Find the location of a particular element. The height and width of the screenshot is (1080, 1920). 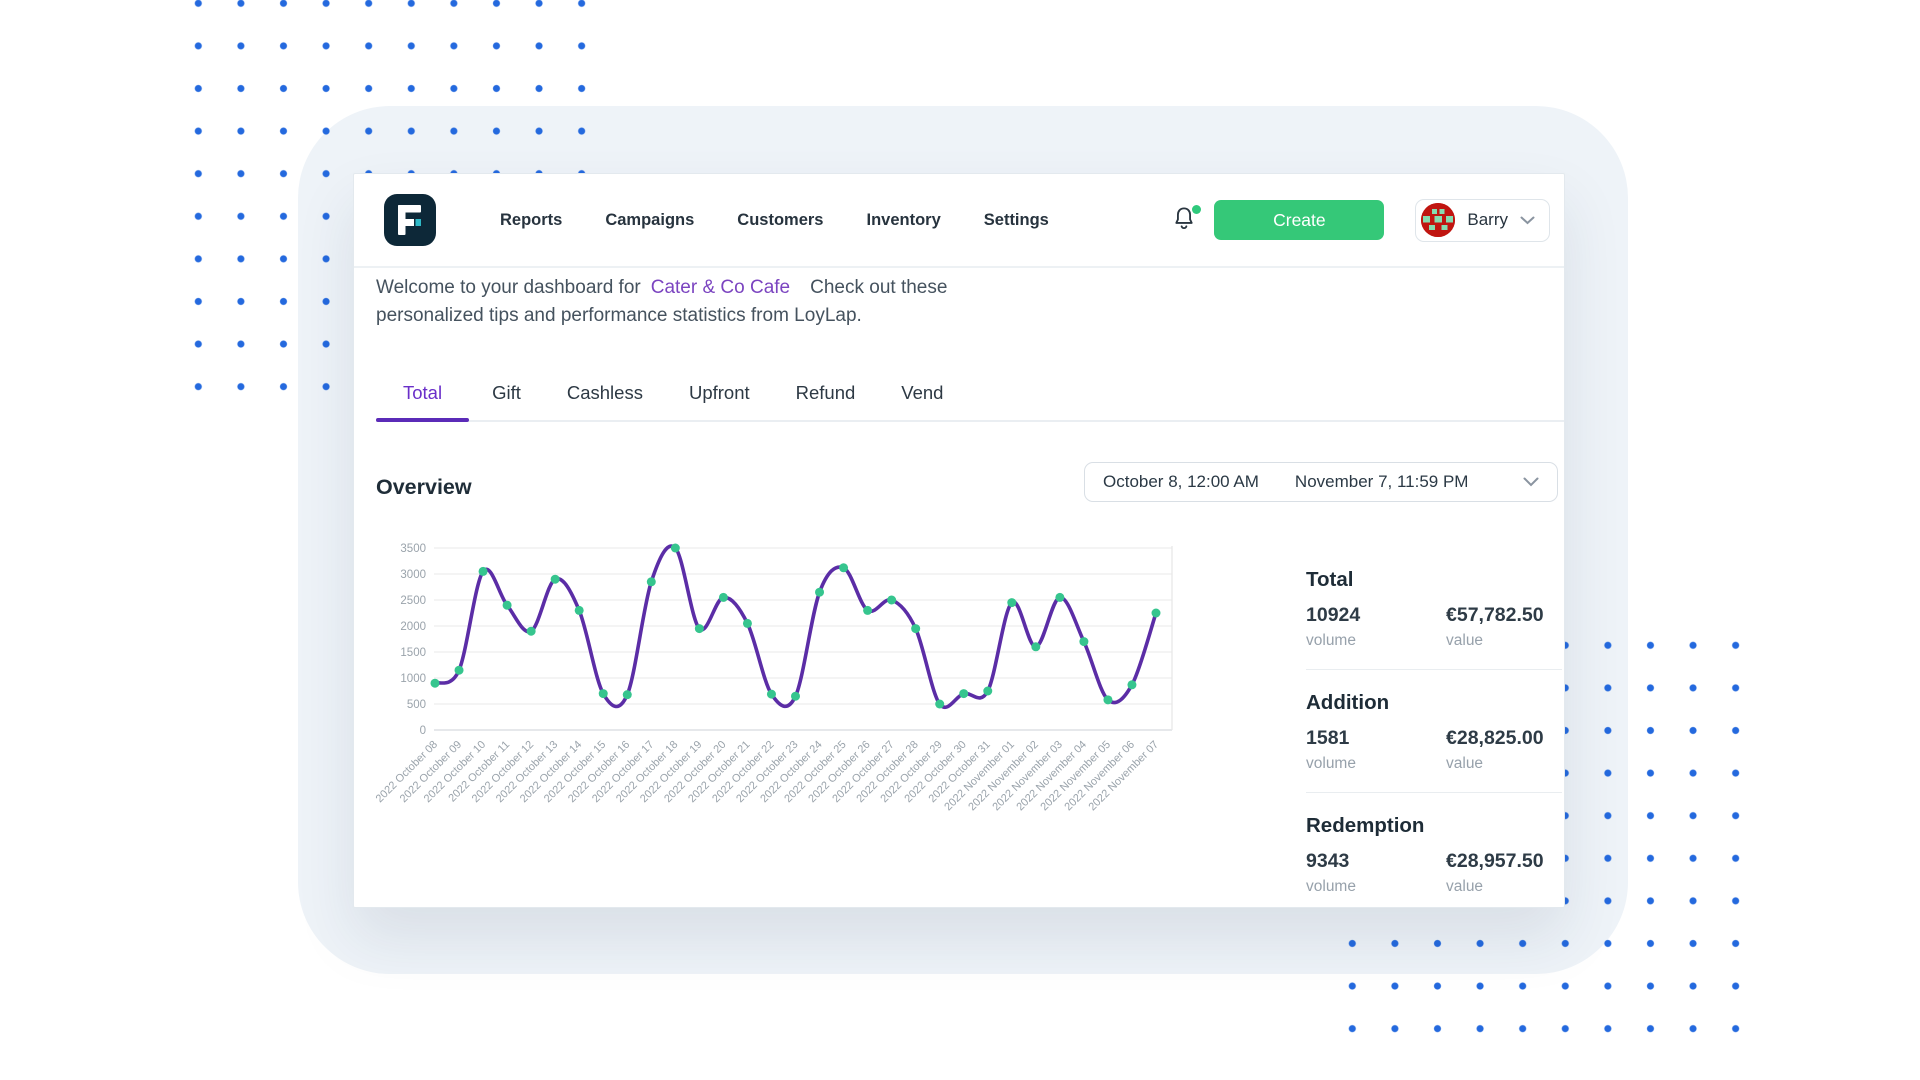

date-range-start: October 8, 12:00 AM is located at coordinates (1181, 481).